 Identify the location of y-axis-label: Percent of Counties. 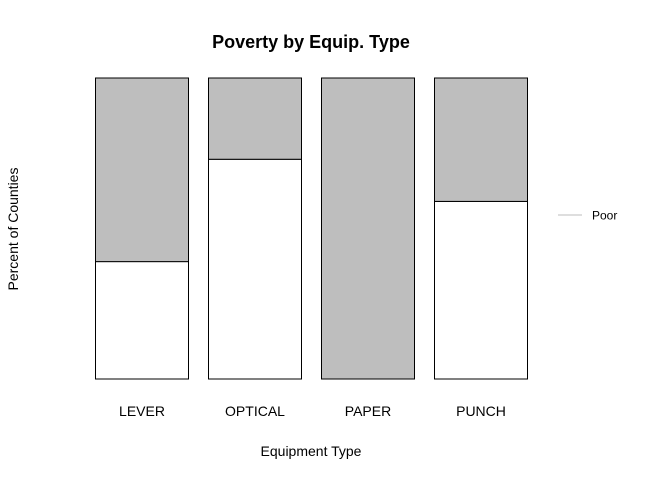
(13, 229).